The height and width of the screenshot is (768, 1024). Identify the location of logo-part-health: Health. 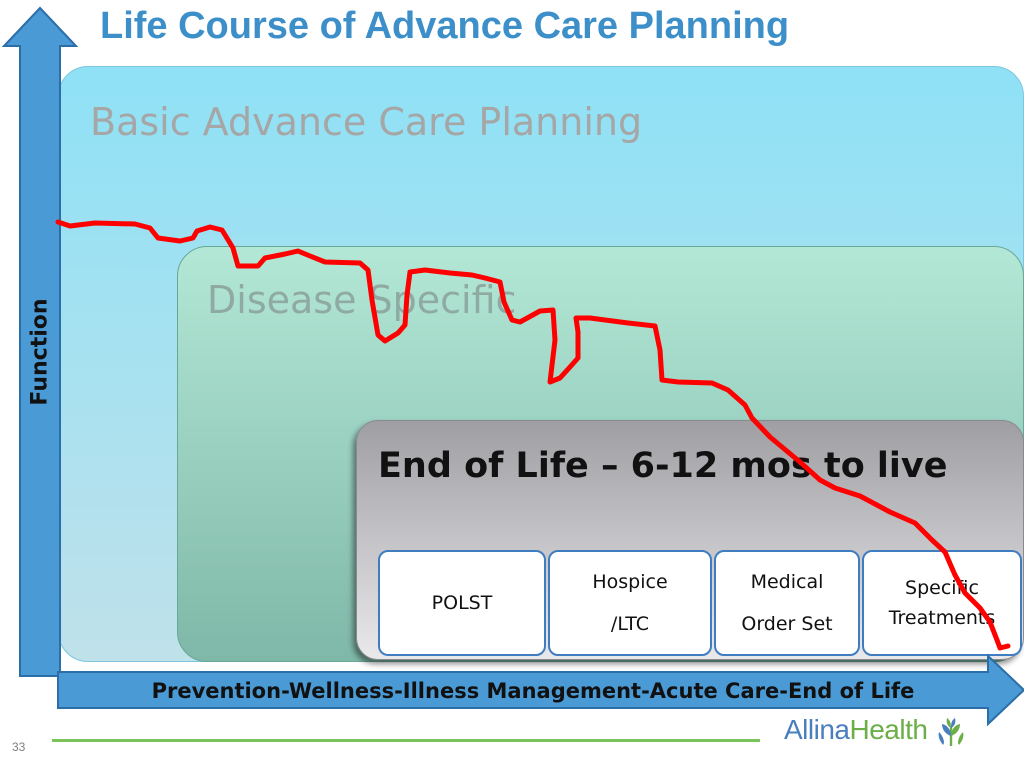
(888, 729).